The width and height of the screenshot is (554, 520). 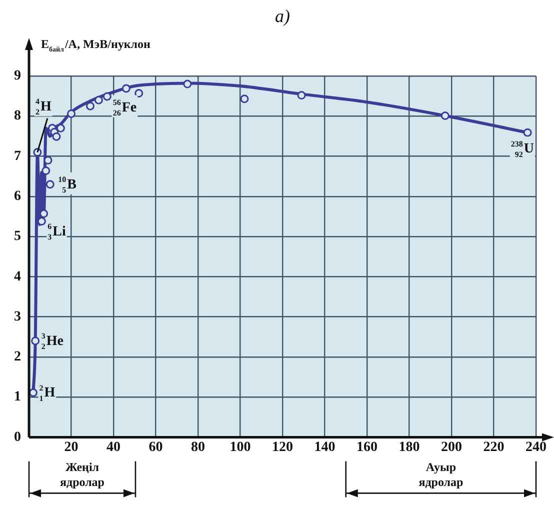 What do you see at coordinates (71, 448) in the screenshot?
I see `x-tick-label: 20` at bounding box center [71, 448].